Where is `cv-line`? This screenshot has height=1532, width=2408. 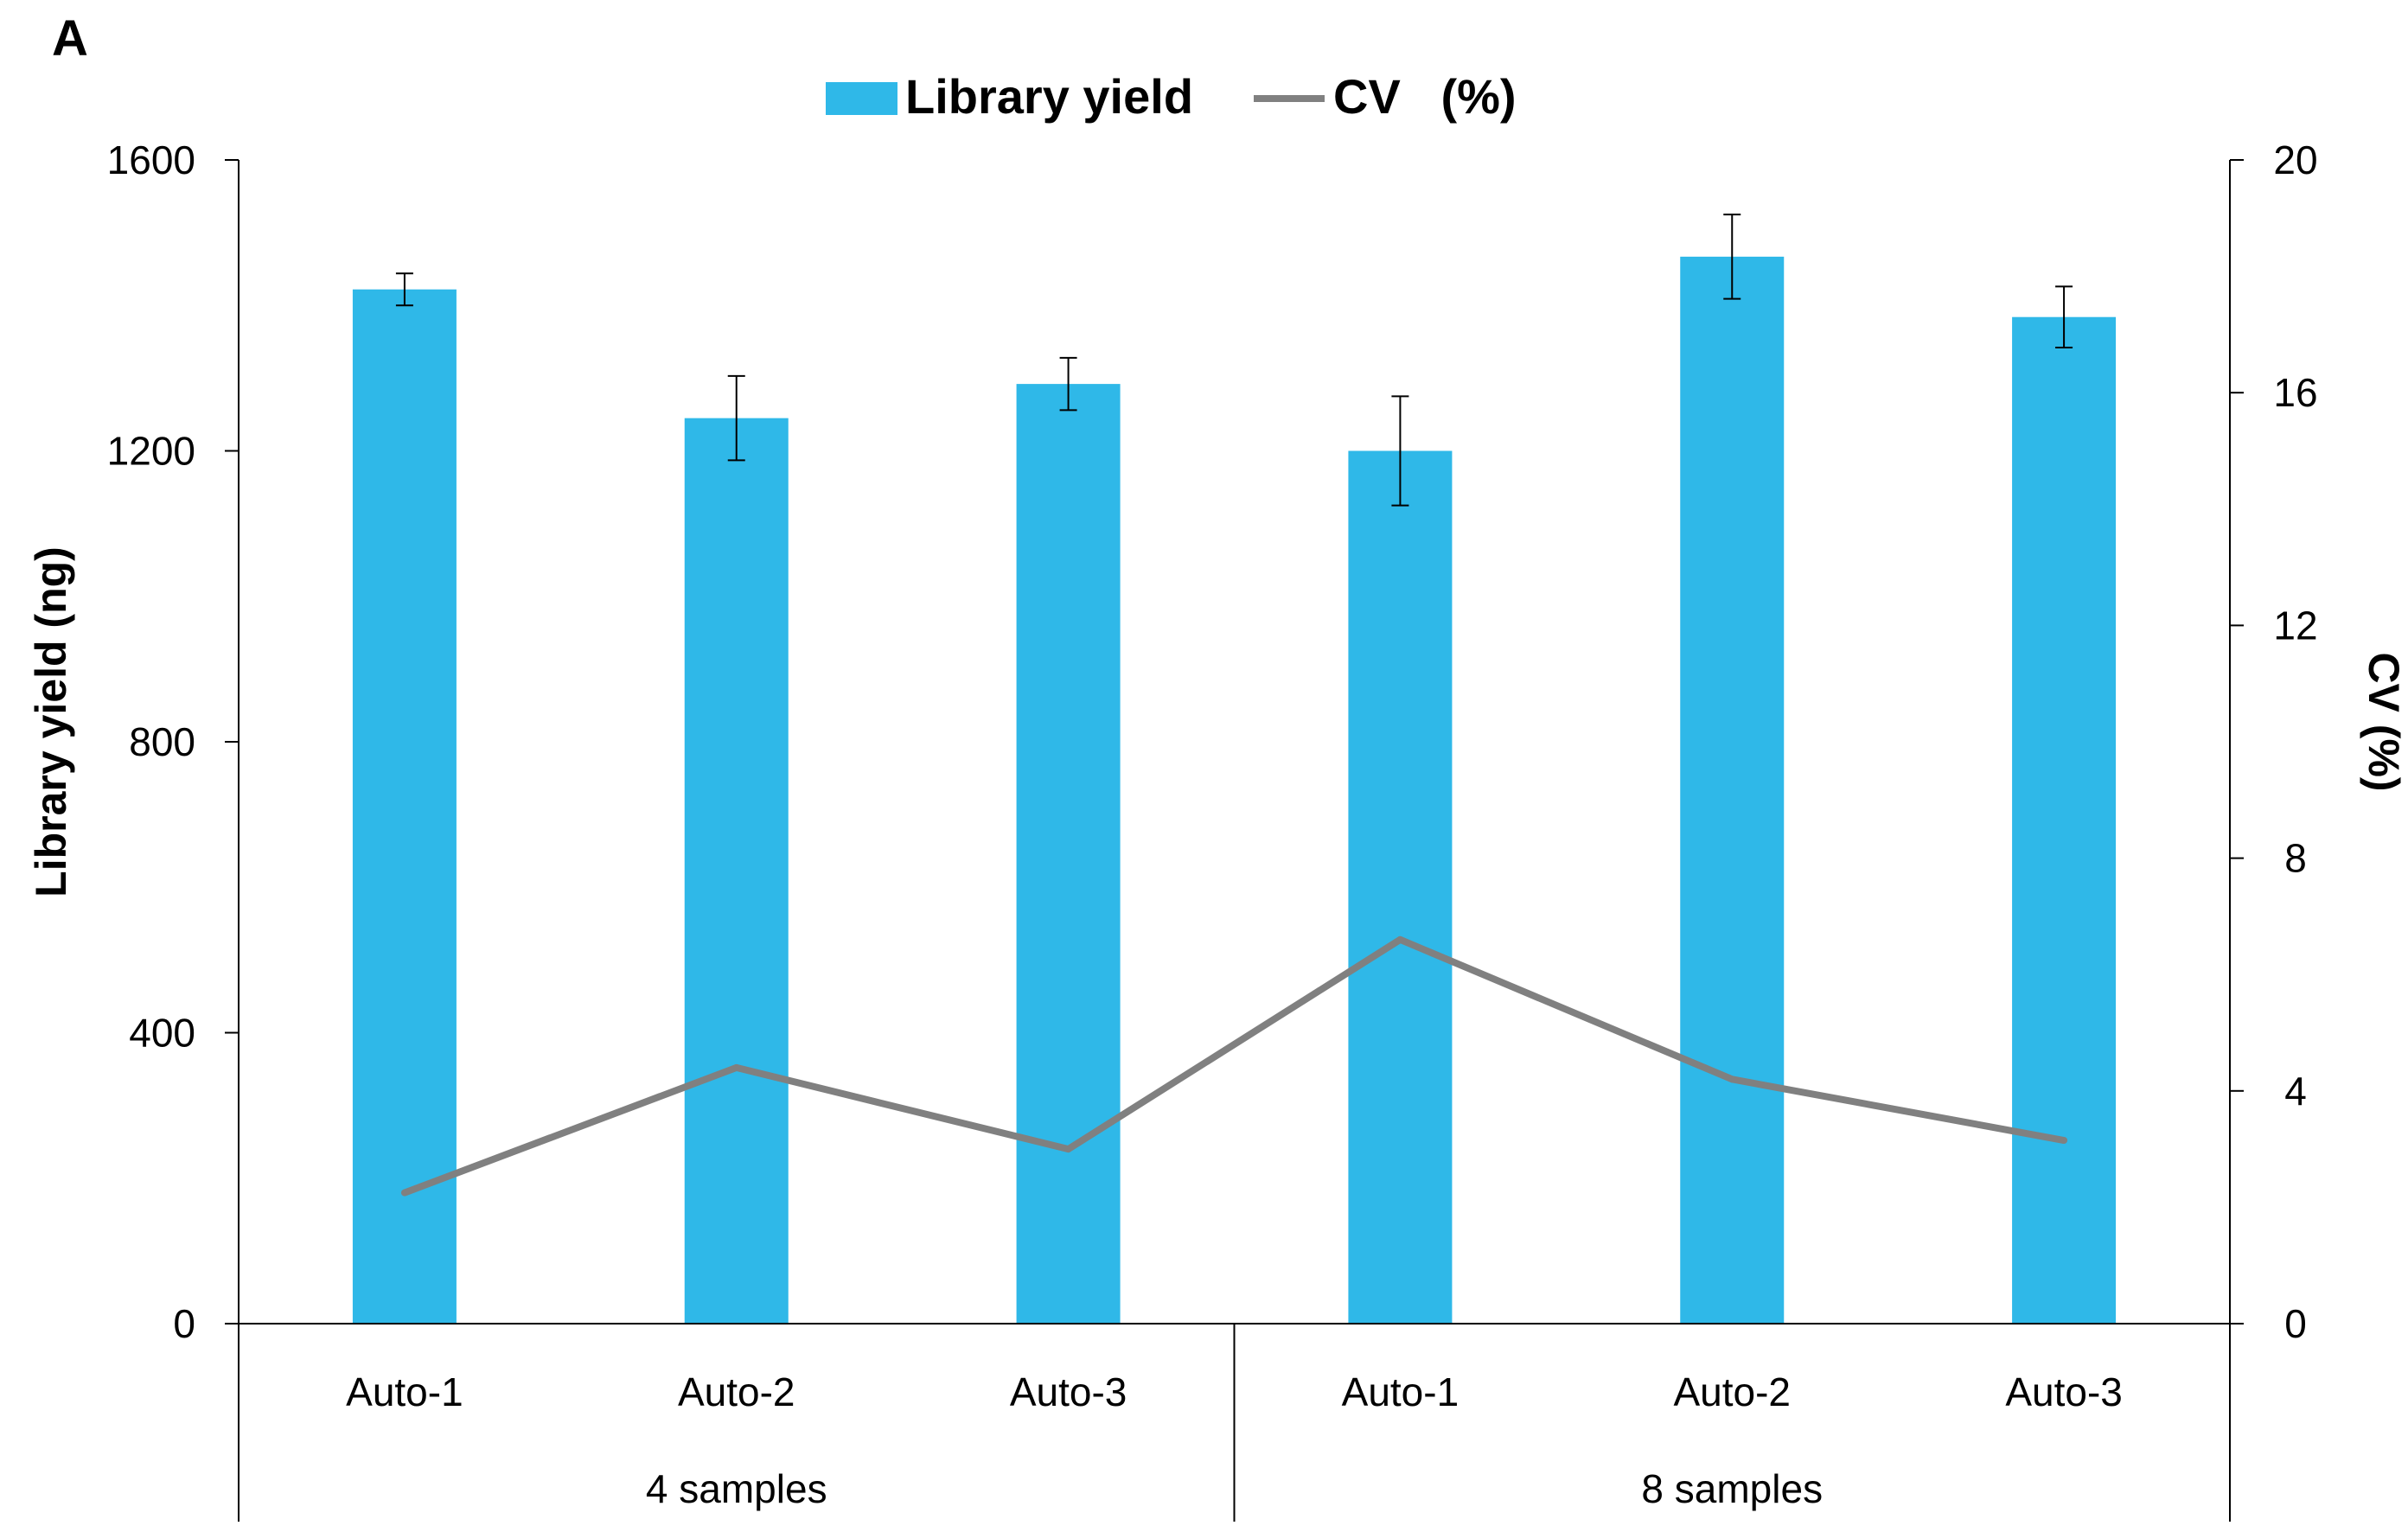
cv-line is located at coordinates (1234, 1066).